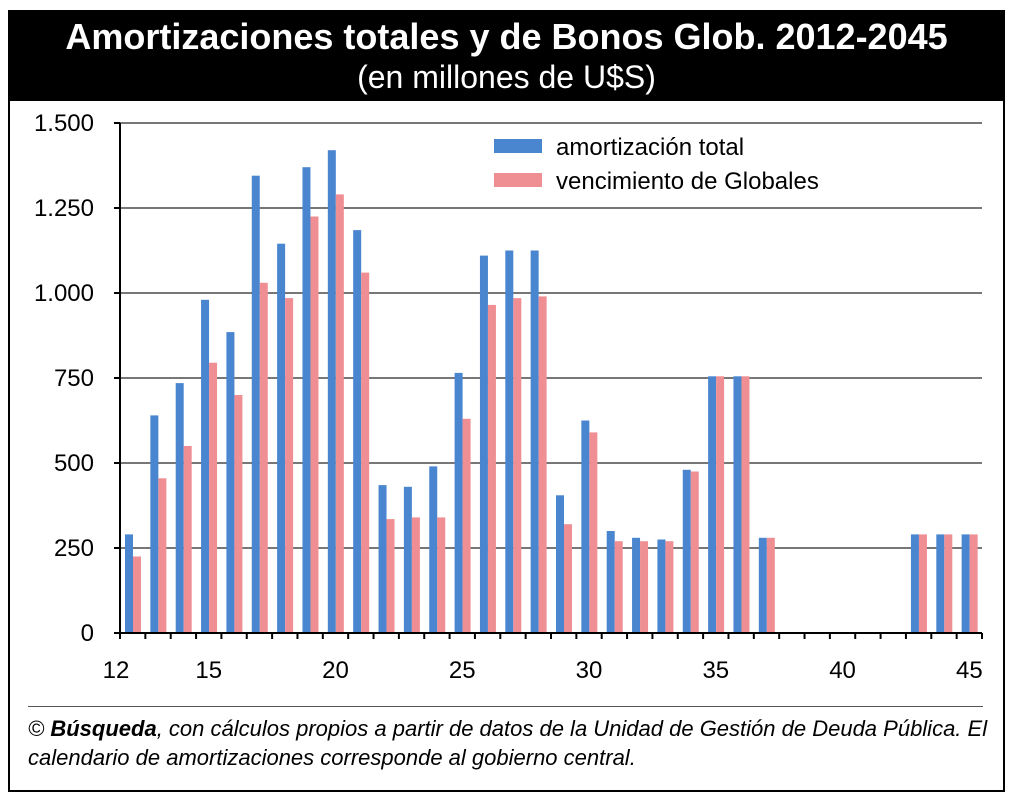 The height and width of the screenshot is (805, 1017). Describe the element at coordinates (505, 706) in the screenshot. I see `source-divider` at that location.